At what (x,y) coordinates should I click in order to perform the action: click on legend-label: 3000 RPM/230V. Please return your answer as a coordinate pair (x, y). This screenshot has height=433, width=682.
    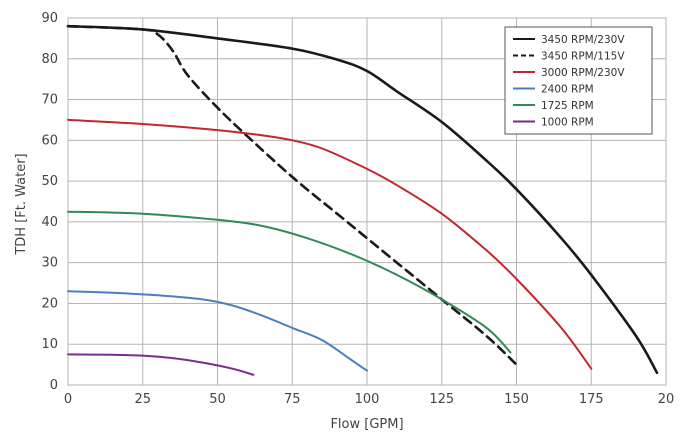
    Looking at the image, I should click on (583, 73).